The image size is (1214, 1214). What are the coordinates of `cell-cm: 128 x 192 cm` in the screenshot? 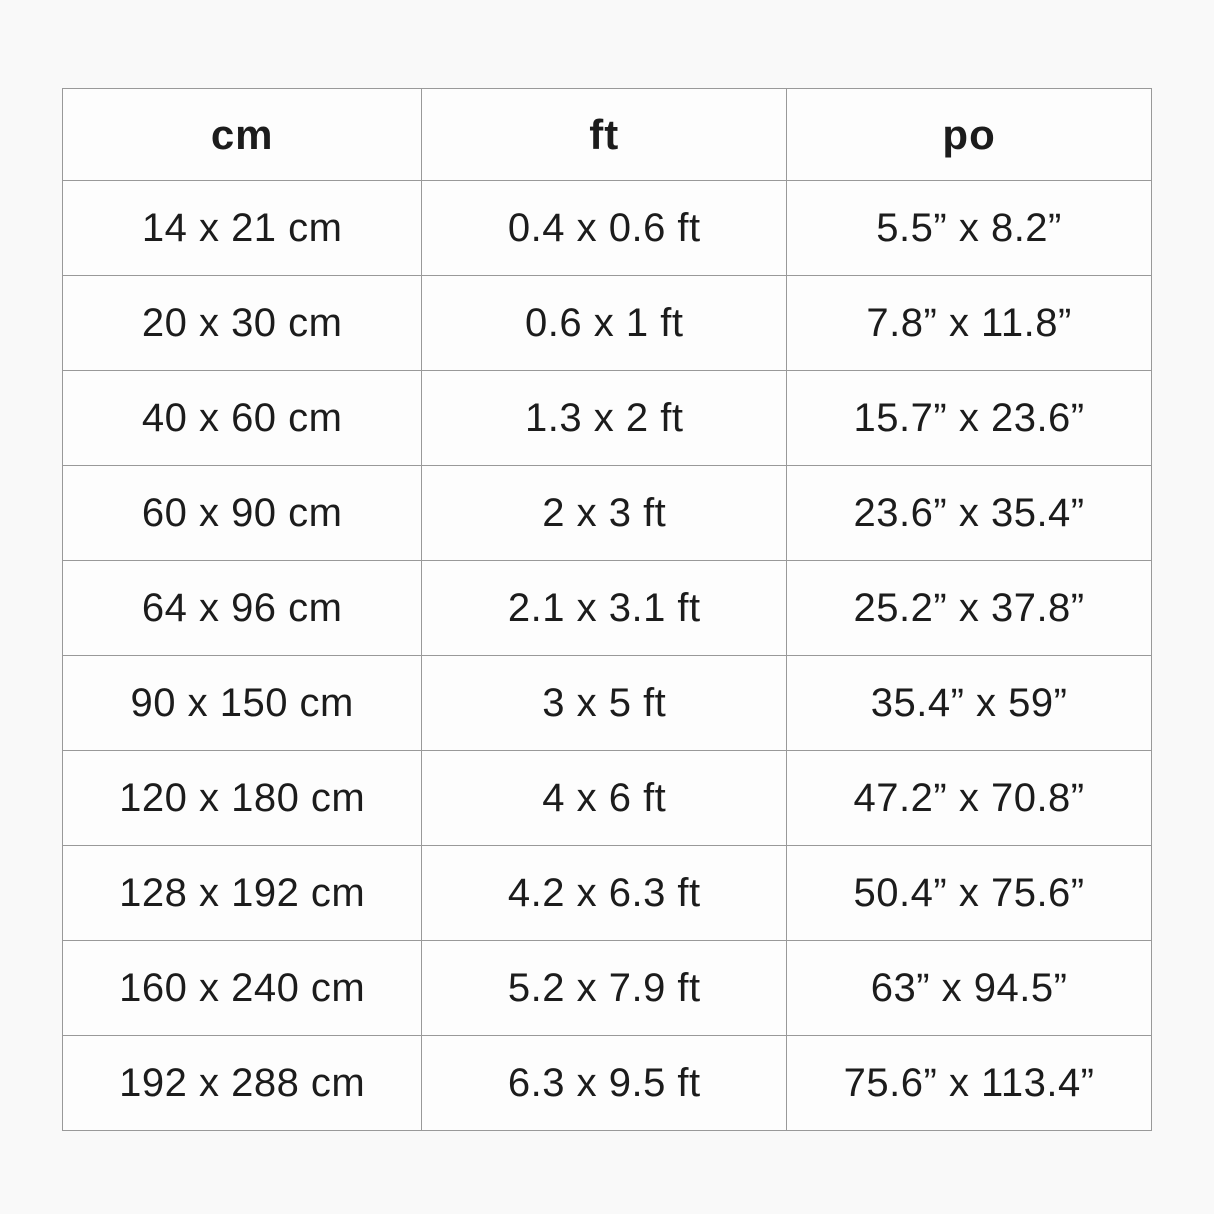 It's located at (242, 893).